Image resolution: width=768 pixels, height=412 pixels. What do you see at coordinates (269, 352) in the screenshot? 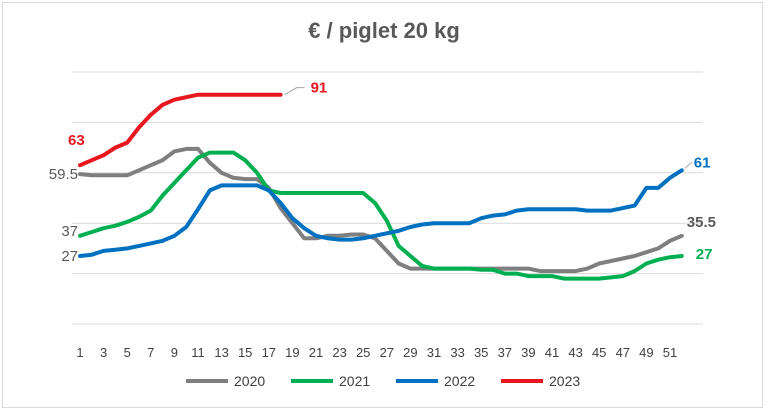
I see `x-tick-label: 17` at bounding box center [269, 352].